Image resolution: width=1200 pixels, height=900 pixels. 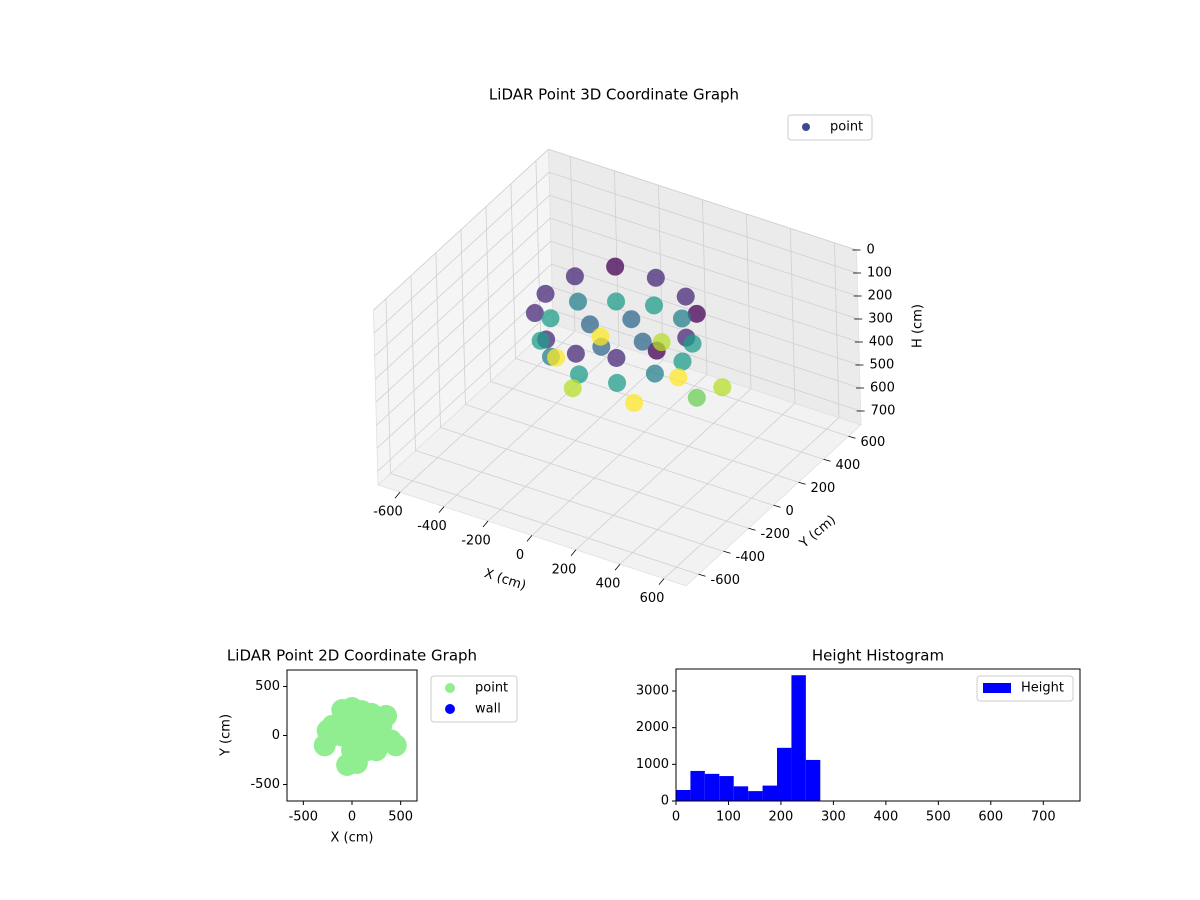 What do you see at coordinates (728, 817) in the screenshot?
I see `x-tick-label: 100` at bounding box center [728, 817].